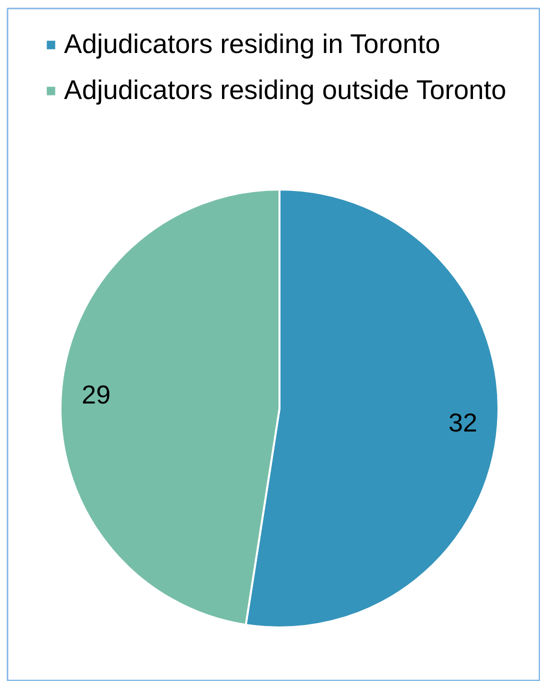  What do you see at coordinates (285, 90) in the screenshot?
I see `legend-label: Adjudicators residing outside Toronto` at bounding box center [285, 90].